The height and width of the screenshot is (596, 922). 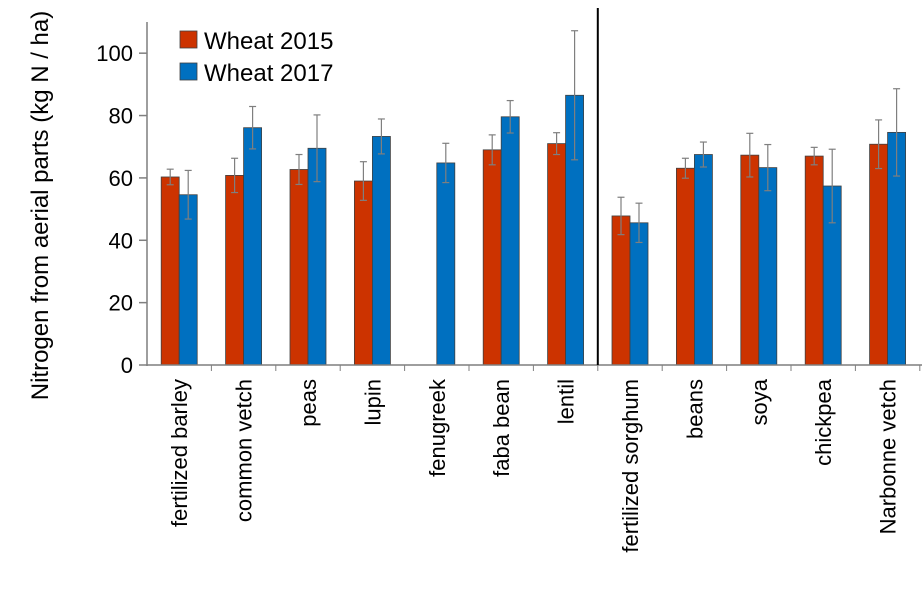 What do you see at coordinates (114, 53) in the screenshot?
I see `y-tick-label: 100` at bounding box center [114, 53].